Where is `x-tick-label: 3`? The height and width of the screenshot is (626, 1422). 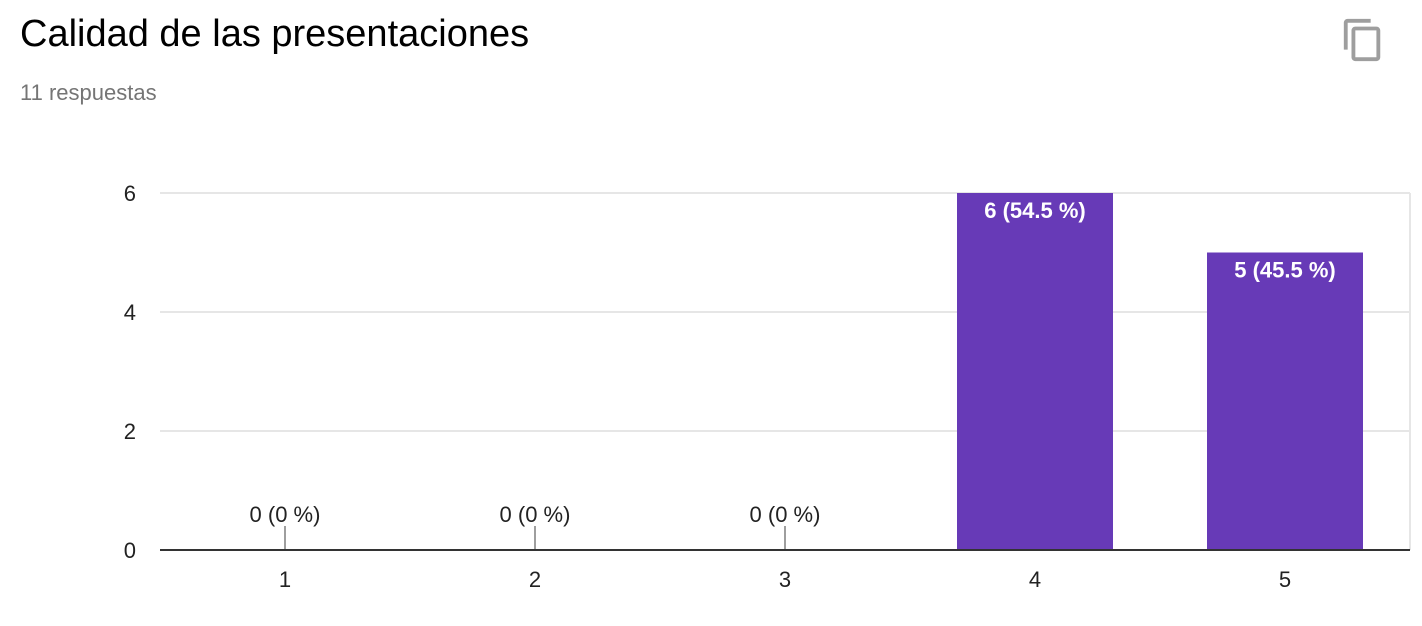 x-tick-label: 3 is located at coordinates (785, 579).